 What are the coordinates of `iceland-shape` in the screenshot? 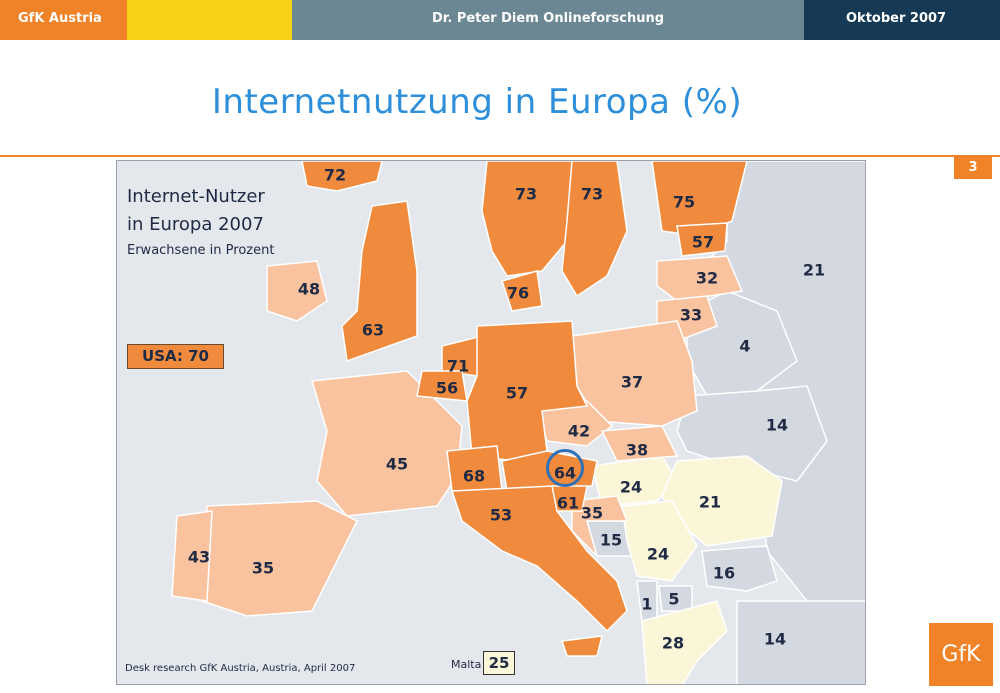 It's located at (342, 176).